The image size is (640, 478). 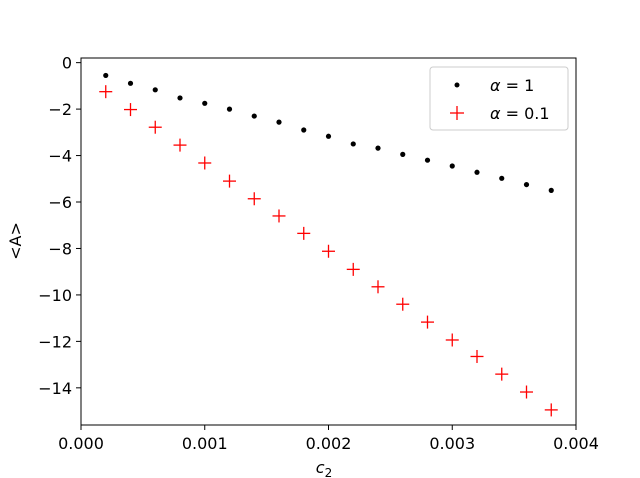 I want to click on y-tick-label: 0, so click(x=67, y=63).